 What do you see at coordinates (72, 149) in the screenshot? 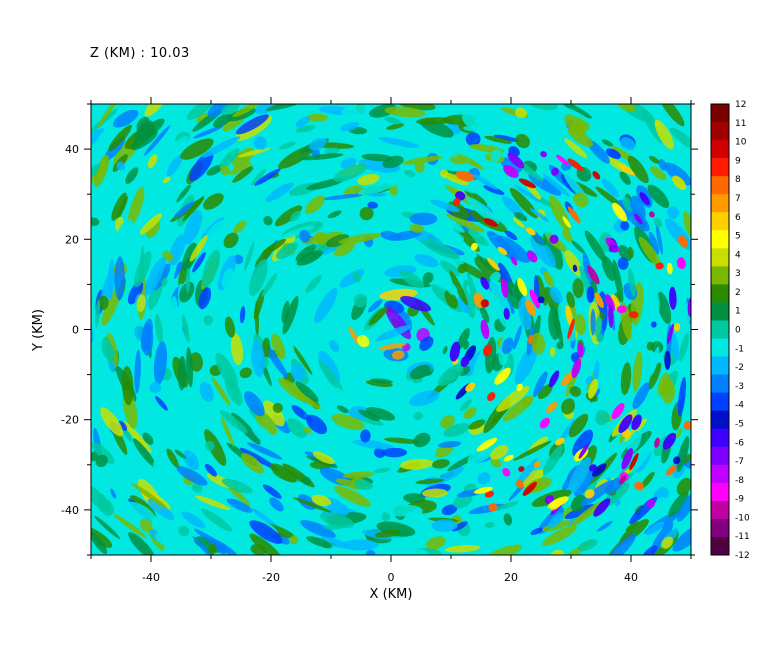
I see `y-tick-label: 40` at bounding box center [72, 149].